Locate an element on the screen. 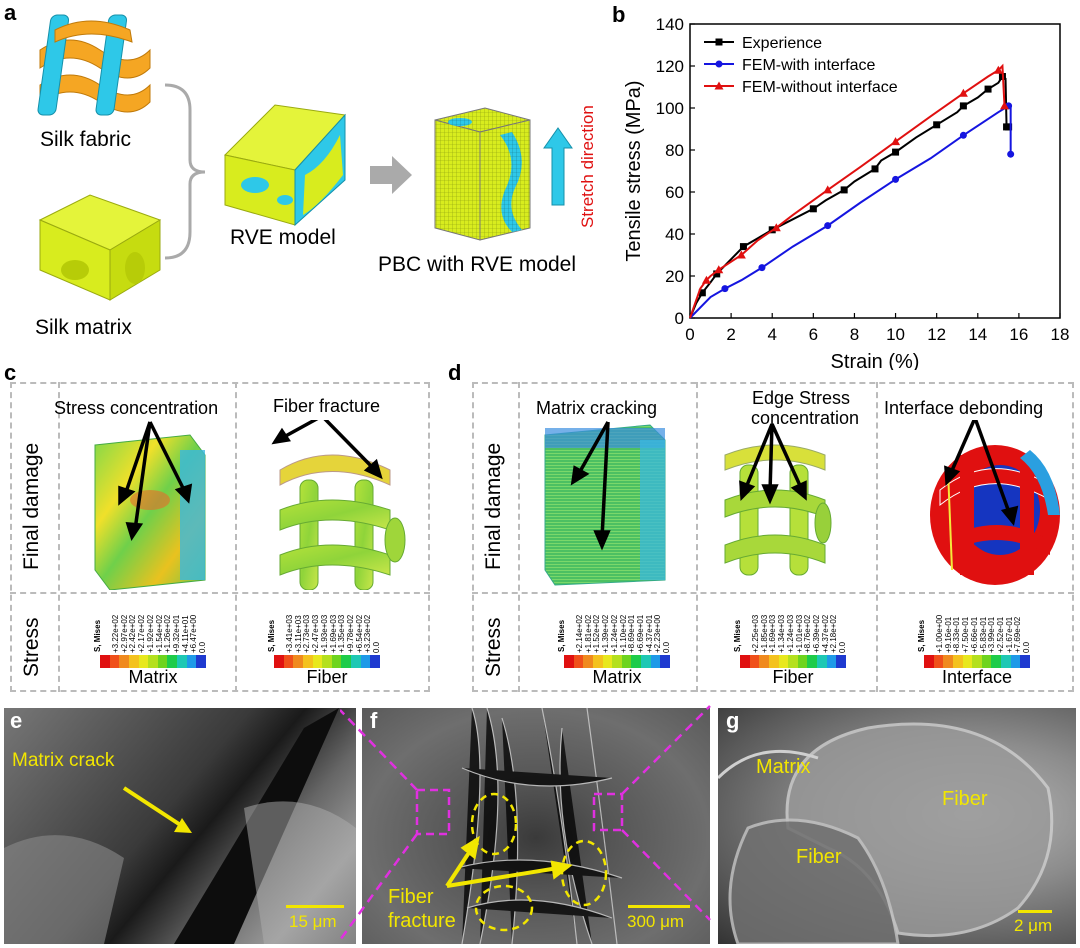 This screenshot has height=948, width=1080. legend-tick-label: +2.18e+02 is located at coordinates (834, 633).